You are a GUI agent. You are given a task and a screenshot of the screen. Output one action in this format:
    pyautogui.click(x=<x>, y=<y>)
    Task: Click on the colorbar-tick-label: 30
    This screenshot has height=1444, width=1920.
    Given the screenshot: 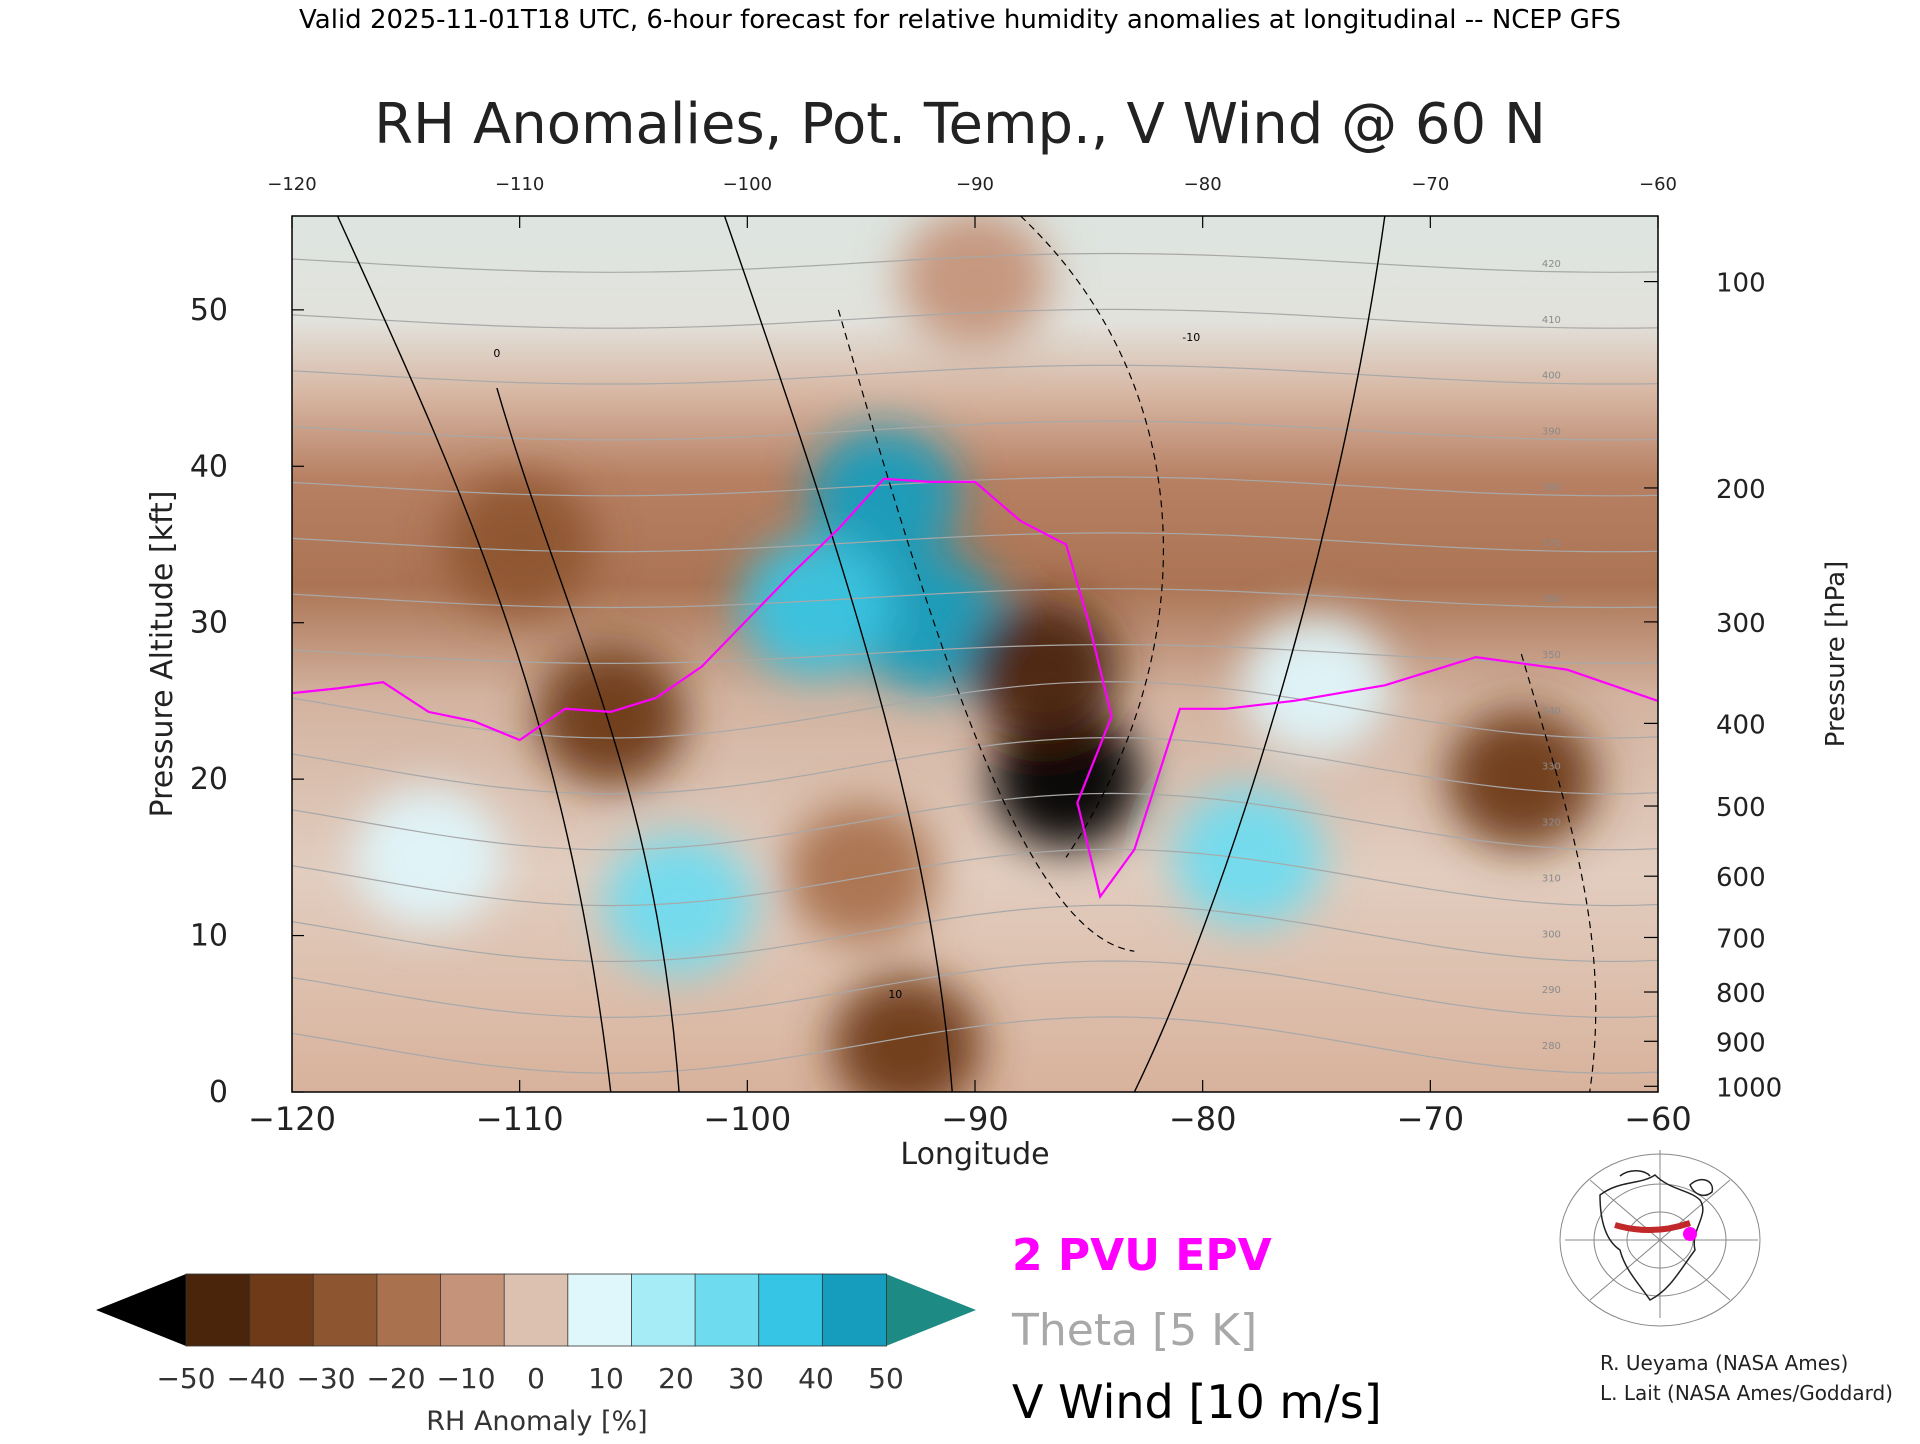 What is the action you would take?
    pyautogui.click(x=746, y=1378)
    